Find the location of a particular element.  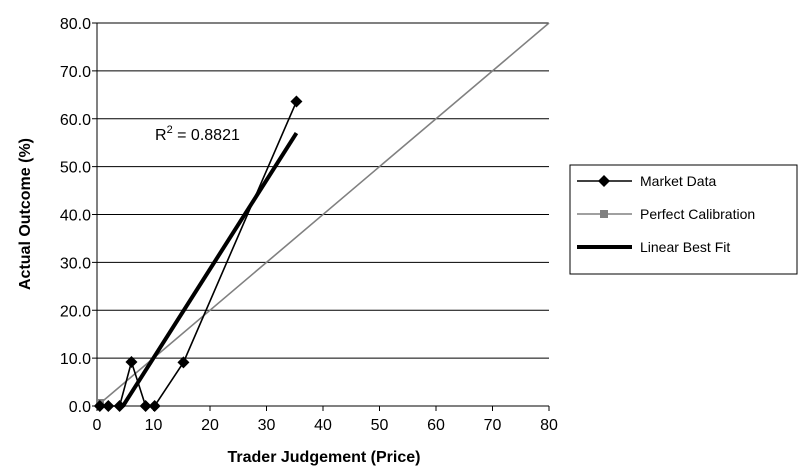

r-squared-label: R2 = 0.8821 is located at coordinates (197, 134).